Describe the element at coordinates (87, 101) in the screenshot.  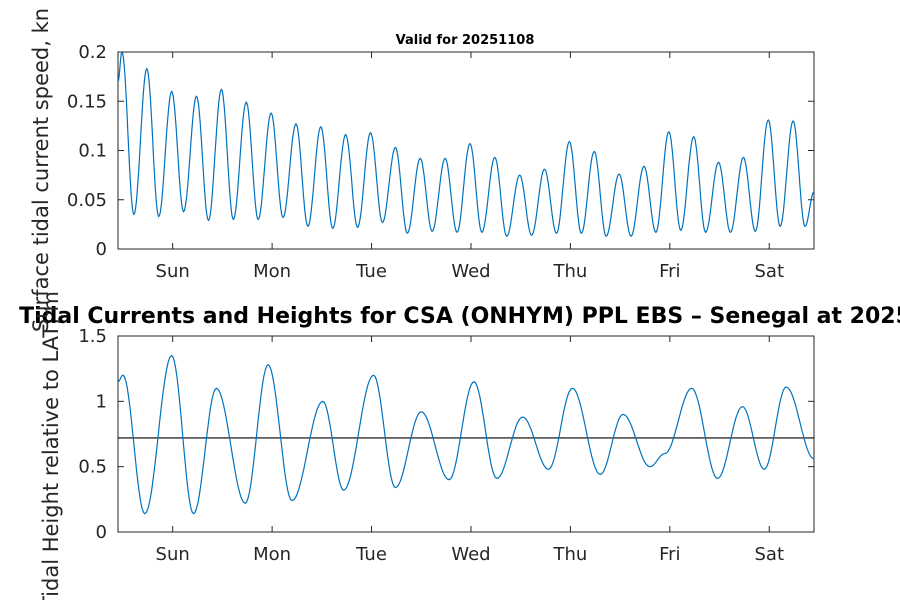
I see `y-tick-label: 0.15` at that location.